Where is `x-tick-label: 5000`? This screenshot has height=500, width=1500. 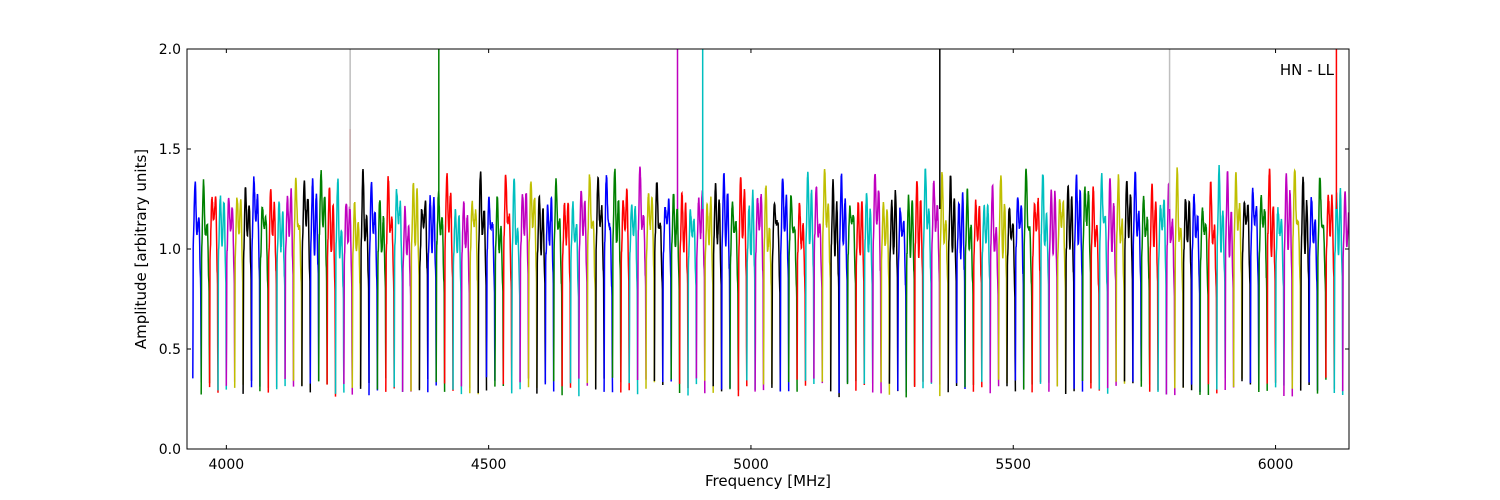 x-tick-label: 5000 is located at coordinates (751, 465).